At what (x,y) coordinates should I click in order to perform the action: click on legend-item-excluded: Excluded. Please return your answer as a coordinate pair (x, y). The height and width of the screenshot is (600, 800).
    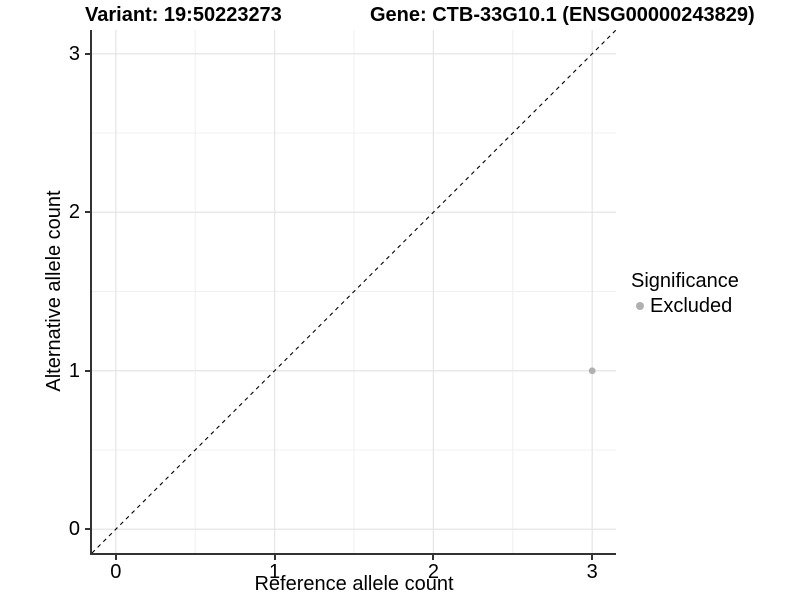
    Looking at the image, I should click on (684, 306).